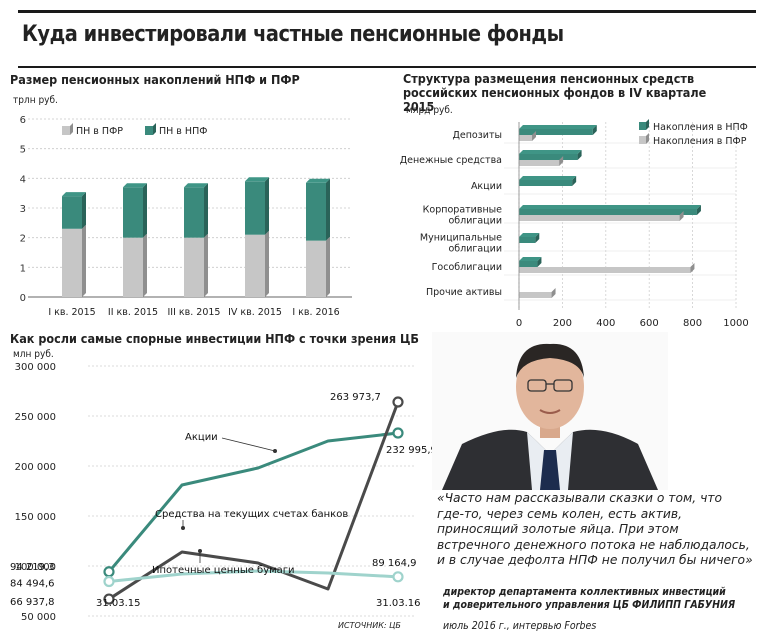 This screenshot has height=640, width=772. What do you see at coordinates (251, 514) in the screenshot?
I see `chart3-series-label-bank: Средства на текущих счетах банков` at bounding box center [251, 514].